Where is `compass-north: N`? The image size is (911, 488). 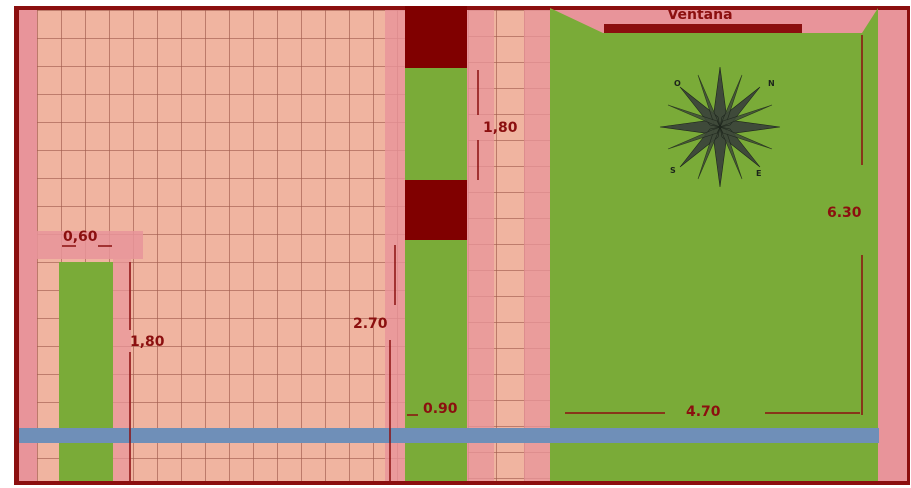 compass-north: N is located at coordinates (771, 83).